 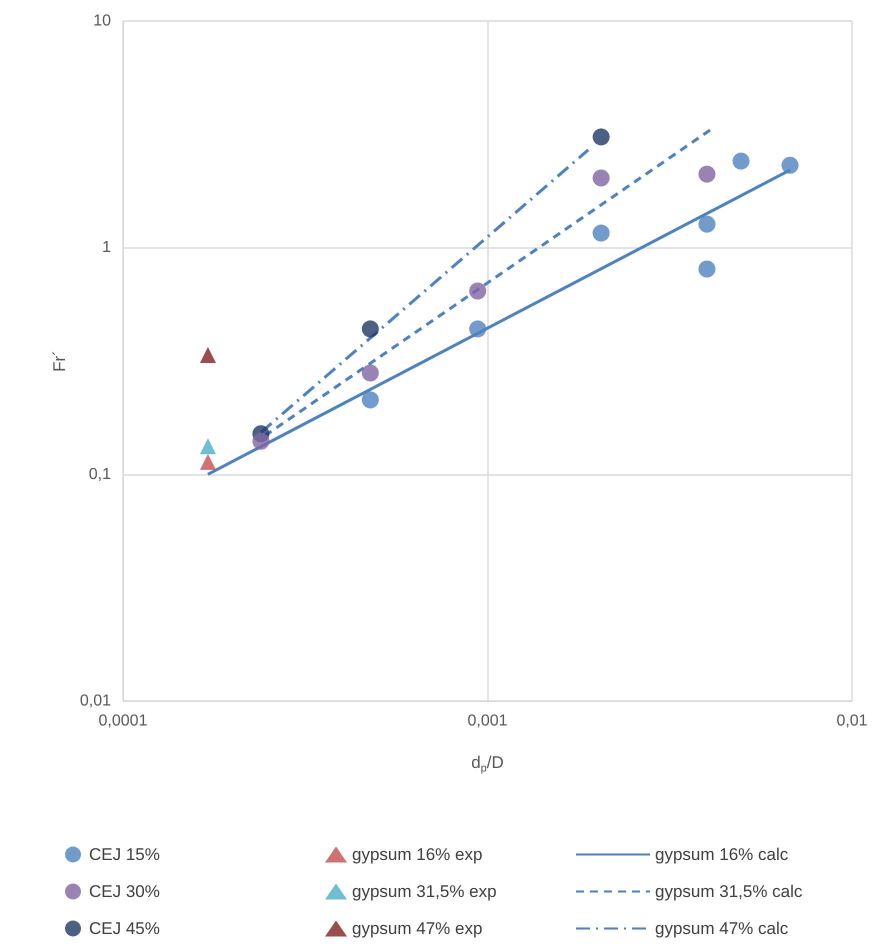 I want to click on legend-label: CEJ 15%, so click(x=124, y=854).